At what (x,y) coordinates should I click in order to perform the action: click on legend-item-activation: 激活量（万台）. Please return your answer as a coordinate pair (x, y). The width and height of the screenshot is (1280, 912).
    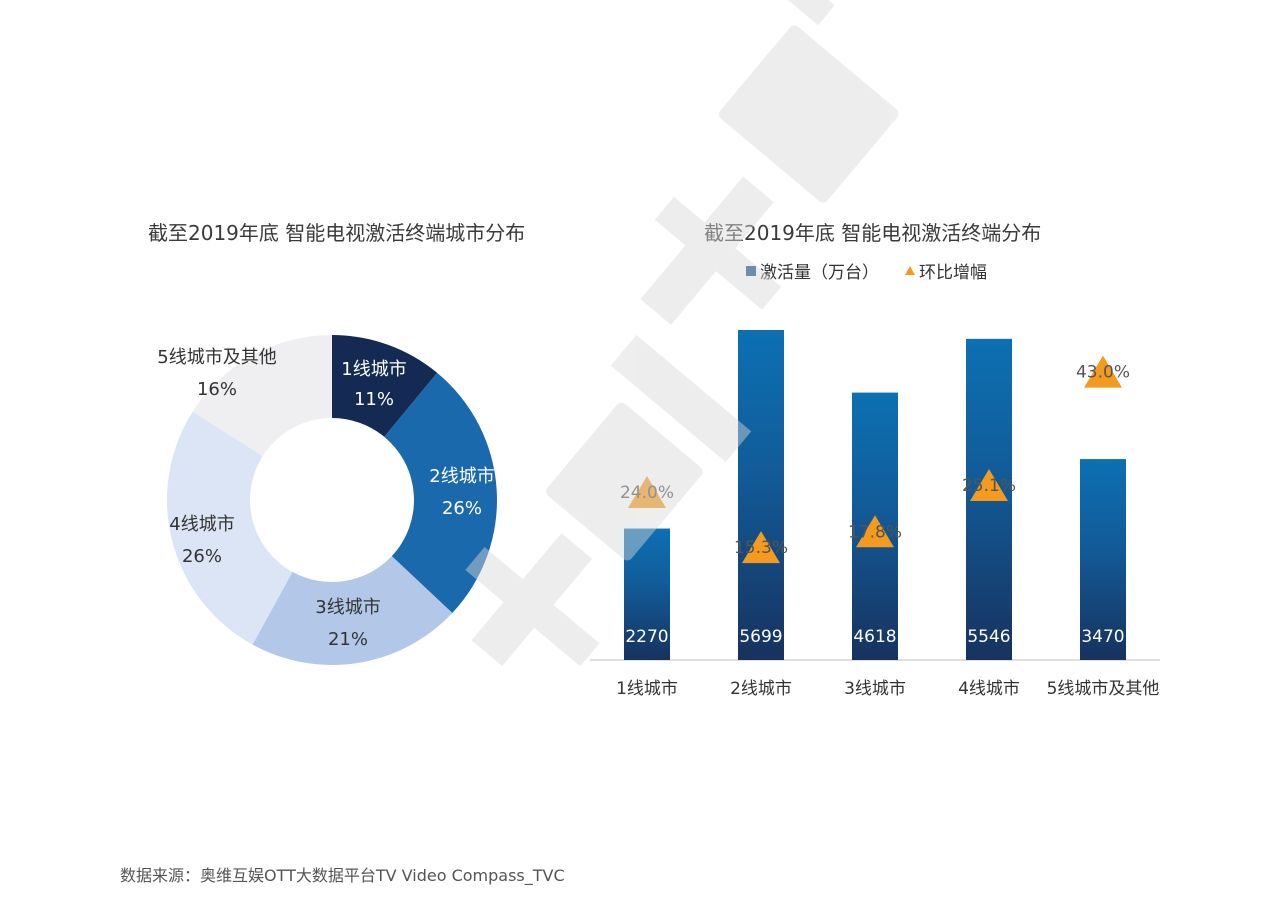
    Looking at the image, I should click on (812, 270).